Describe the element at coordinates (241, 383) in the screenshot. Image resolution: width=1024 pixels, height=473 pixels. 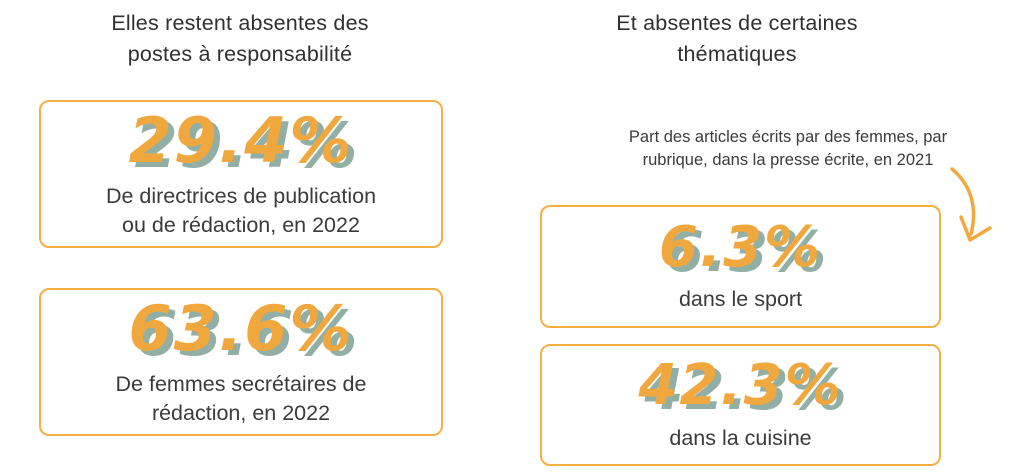
I see `stat-caption-line1: De femmes secrétaires de` at that location.